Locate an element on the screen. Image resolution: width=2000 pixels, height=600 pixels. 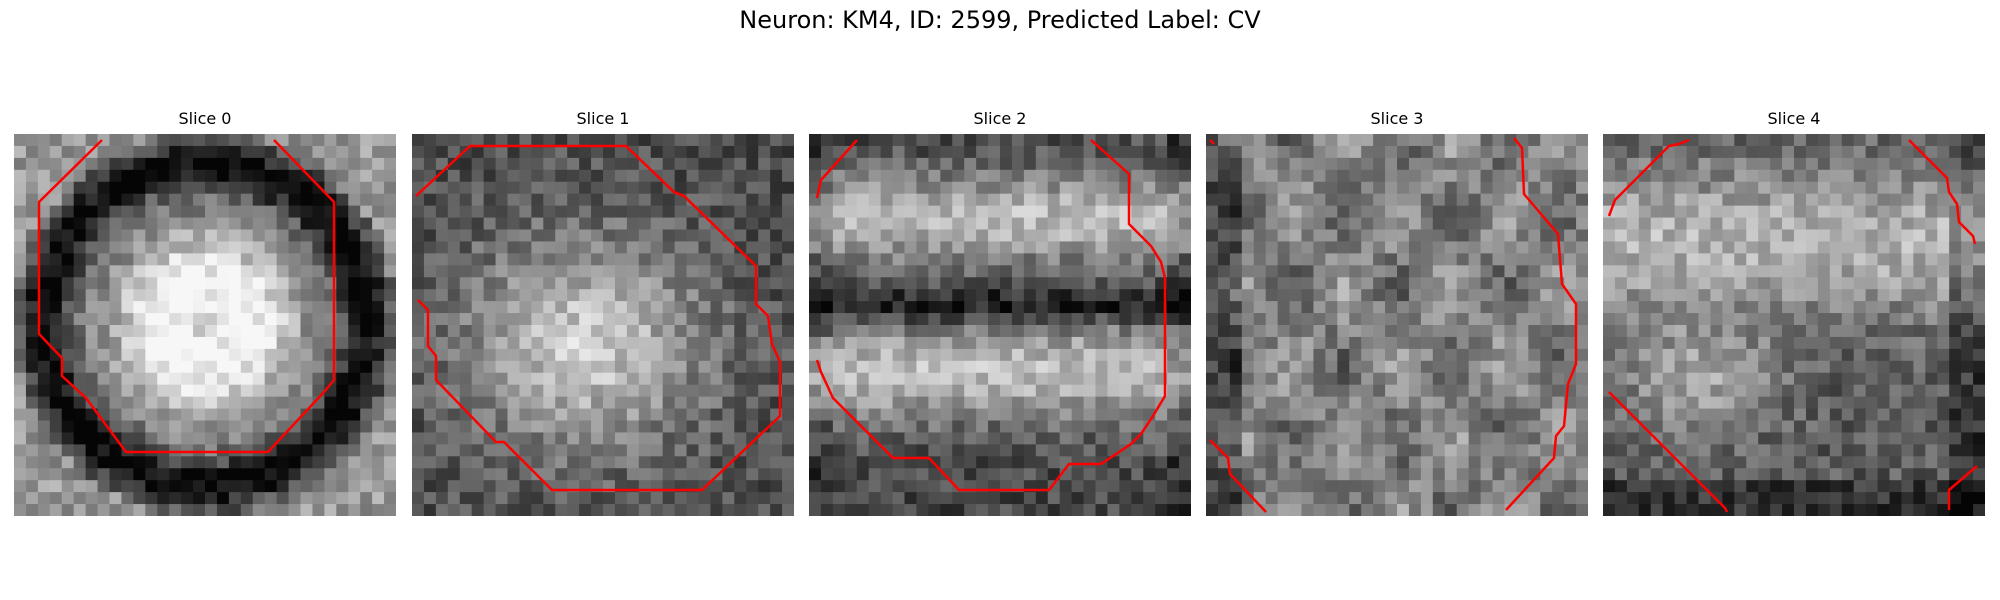
slice-panel-3: Slice 3 is located at coordinates (1397, 311).